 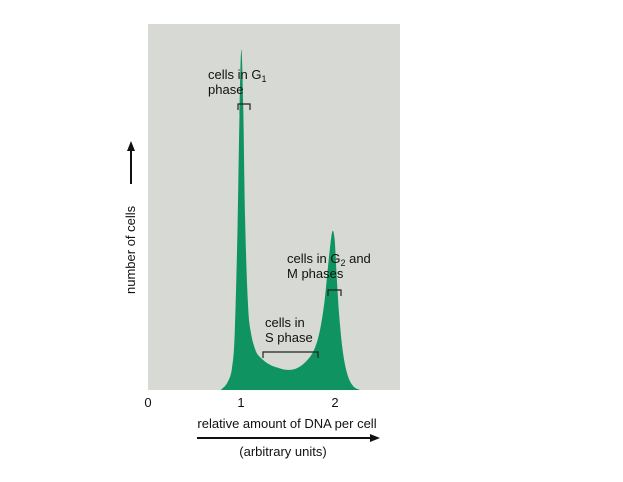 I want to click on x-axis-units: (arbitrary units), so click(x=282, y=451).